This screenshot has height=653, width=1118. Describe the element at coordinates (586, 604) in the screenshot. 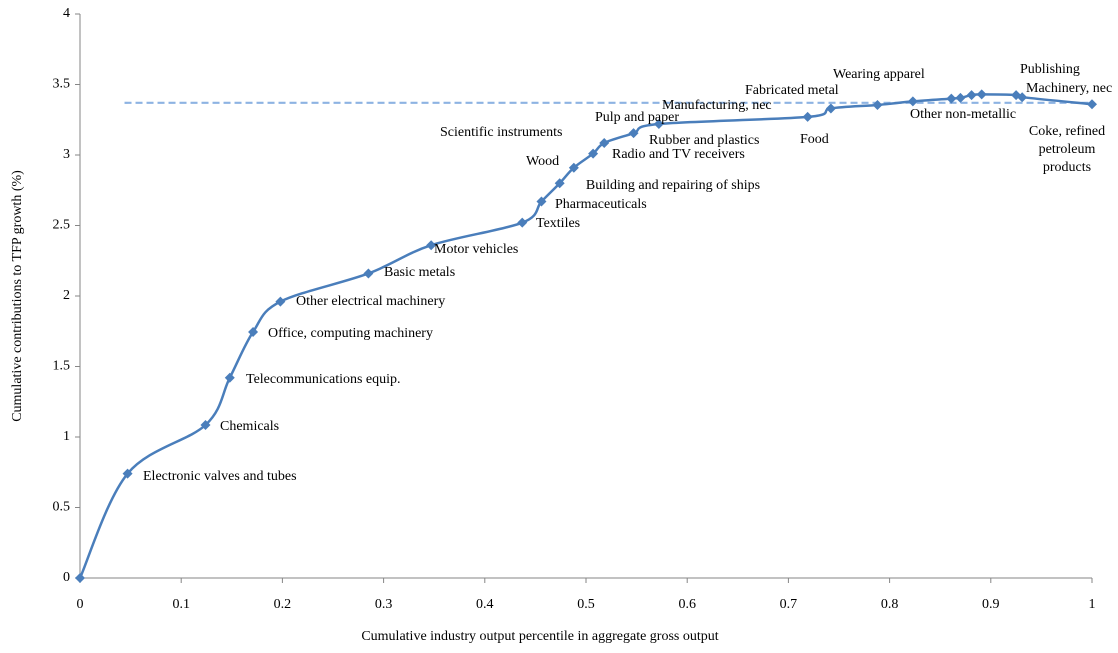

I see `x-tick-label: 0.5` at that location.